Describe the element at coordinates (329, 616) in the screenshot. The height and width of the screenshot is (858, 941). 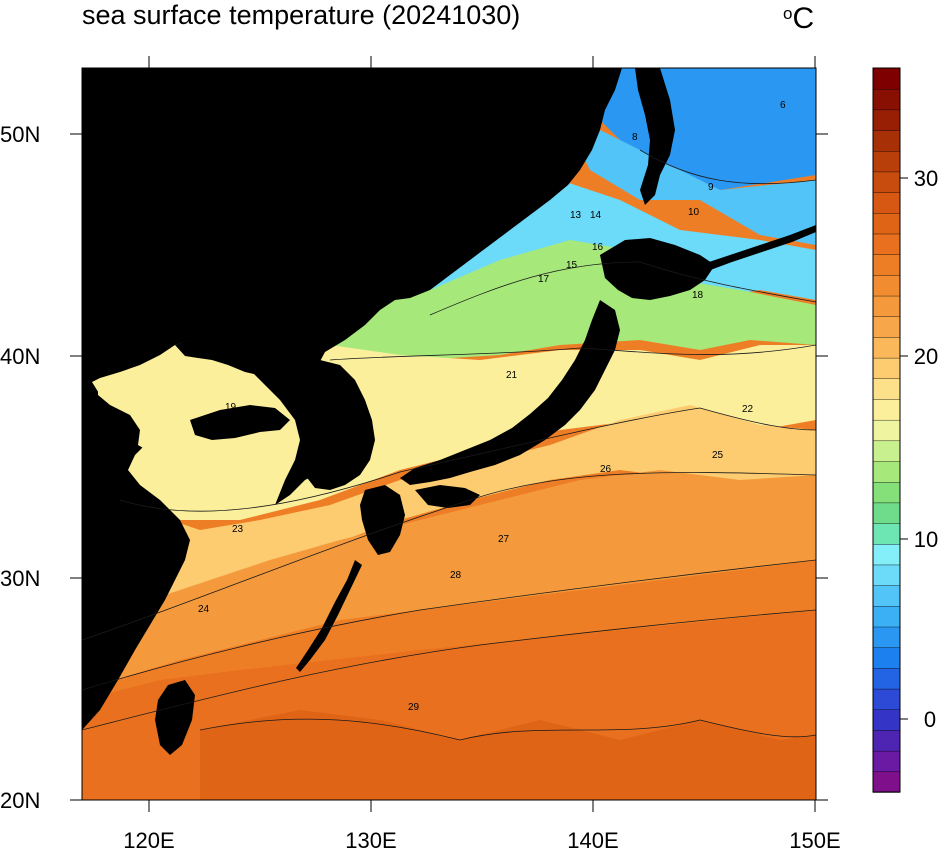
I see `ryukyu-islands` at that location.